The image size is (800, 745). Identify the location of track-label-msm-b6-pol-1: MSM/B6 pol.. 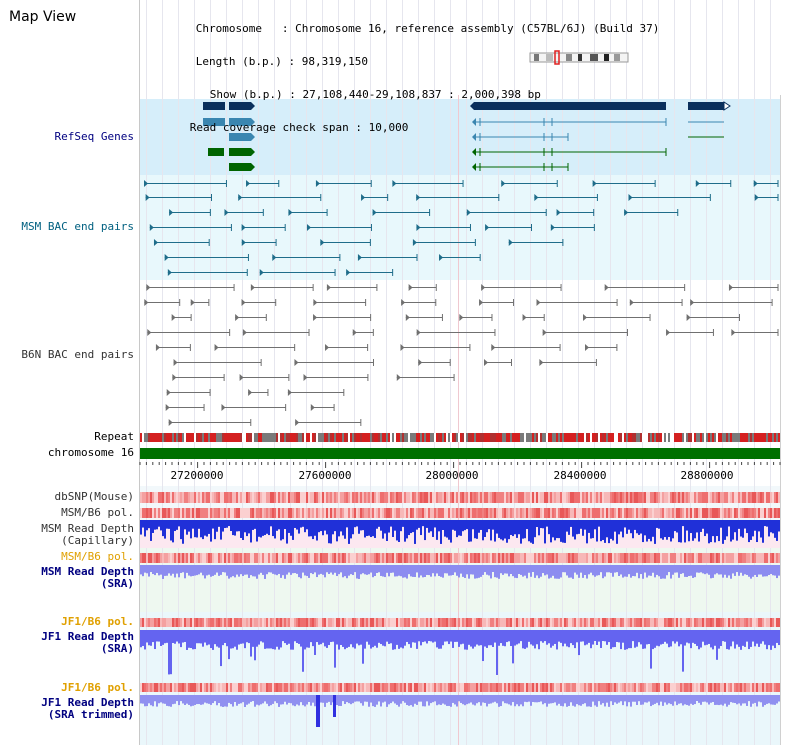
(97, 512).